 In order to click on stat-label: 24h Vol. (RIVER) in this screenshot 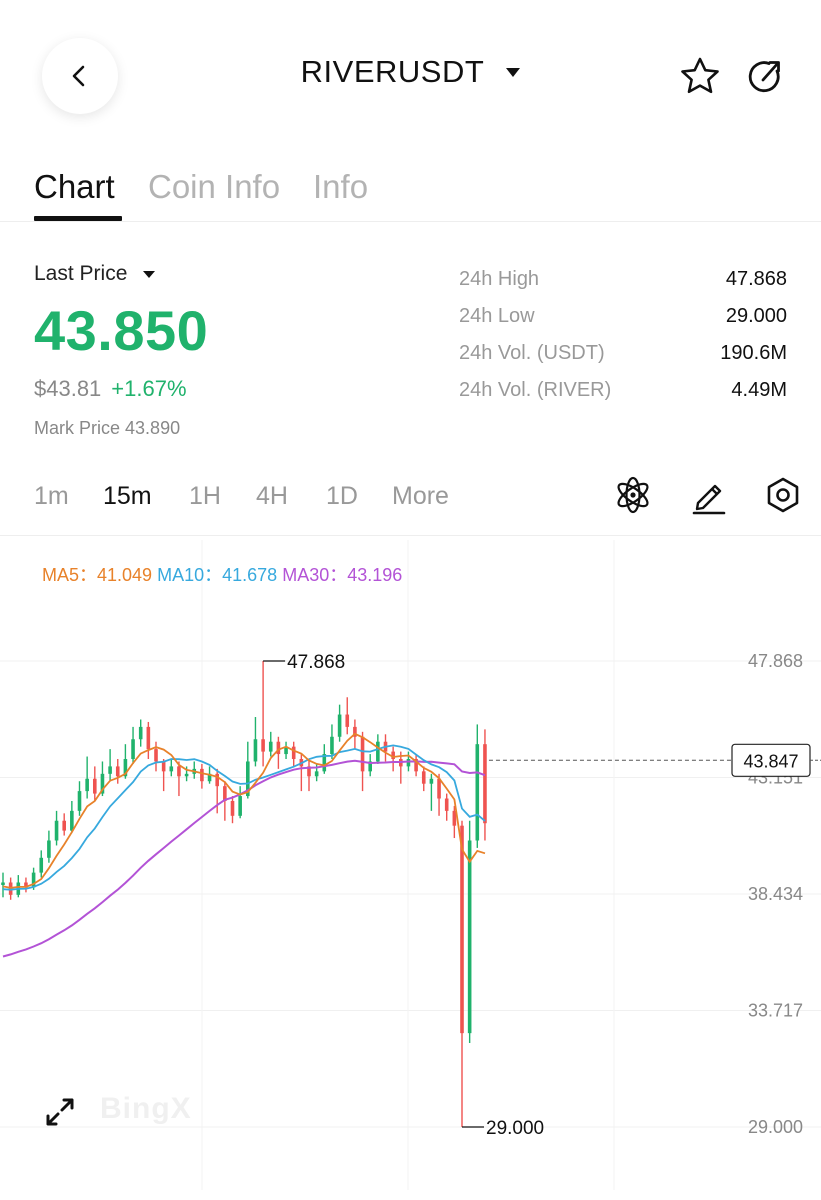, I will do `click(535, 390)`.